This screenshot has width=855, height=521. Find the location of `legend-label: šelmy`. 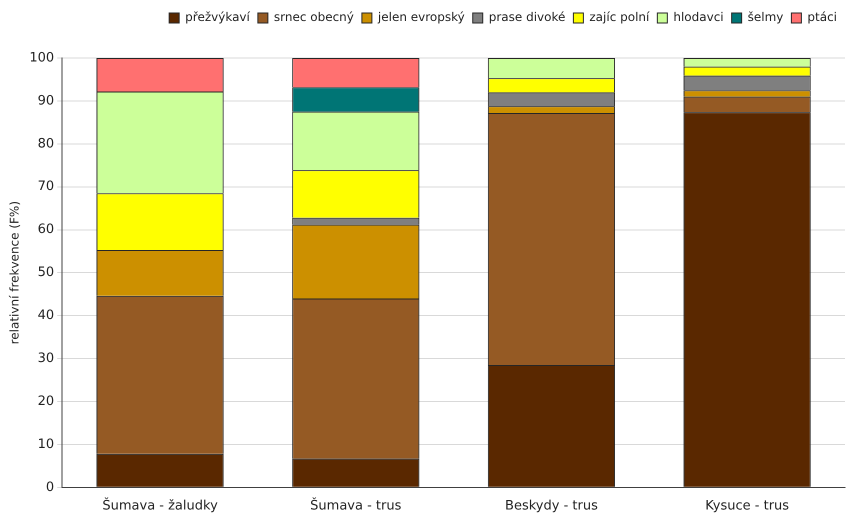

legend-label: šelmy is located at coordinates (766, 17).